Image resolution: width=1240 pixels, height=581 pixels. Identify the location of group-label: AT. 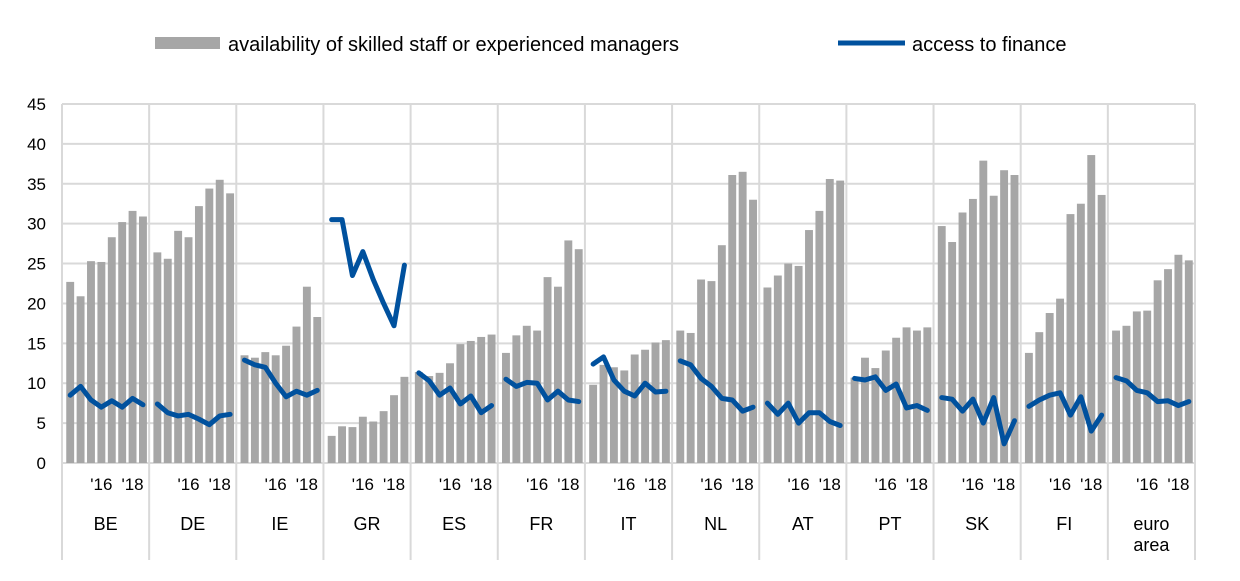
(803, 524).